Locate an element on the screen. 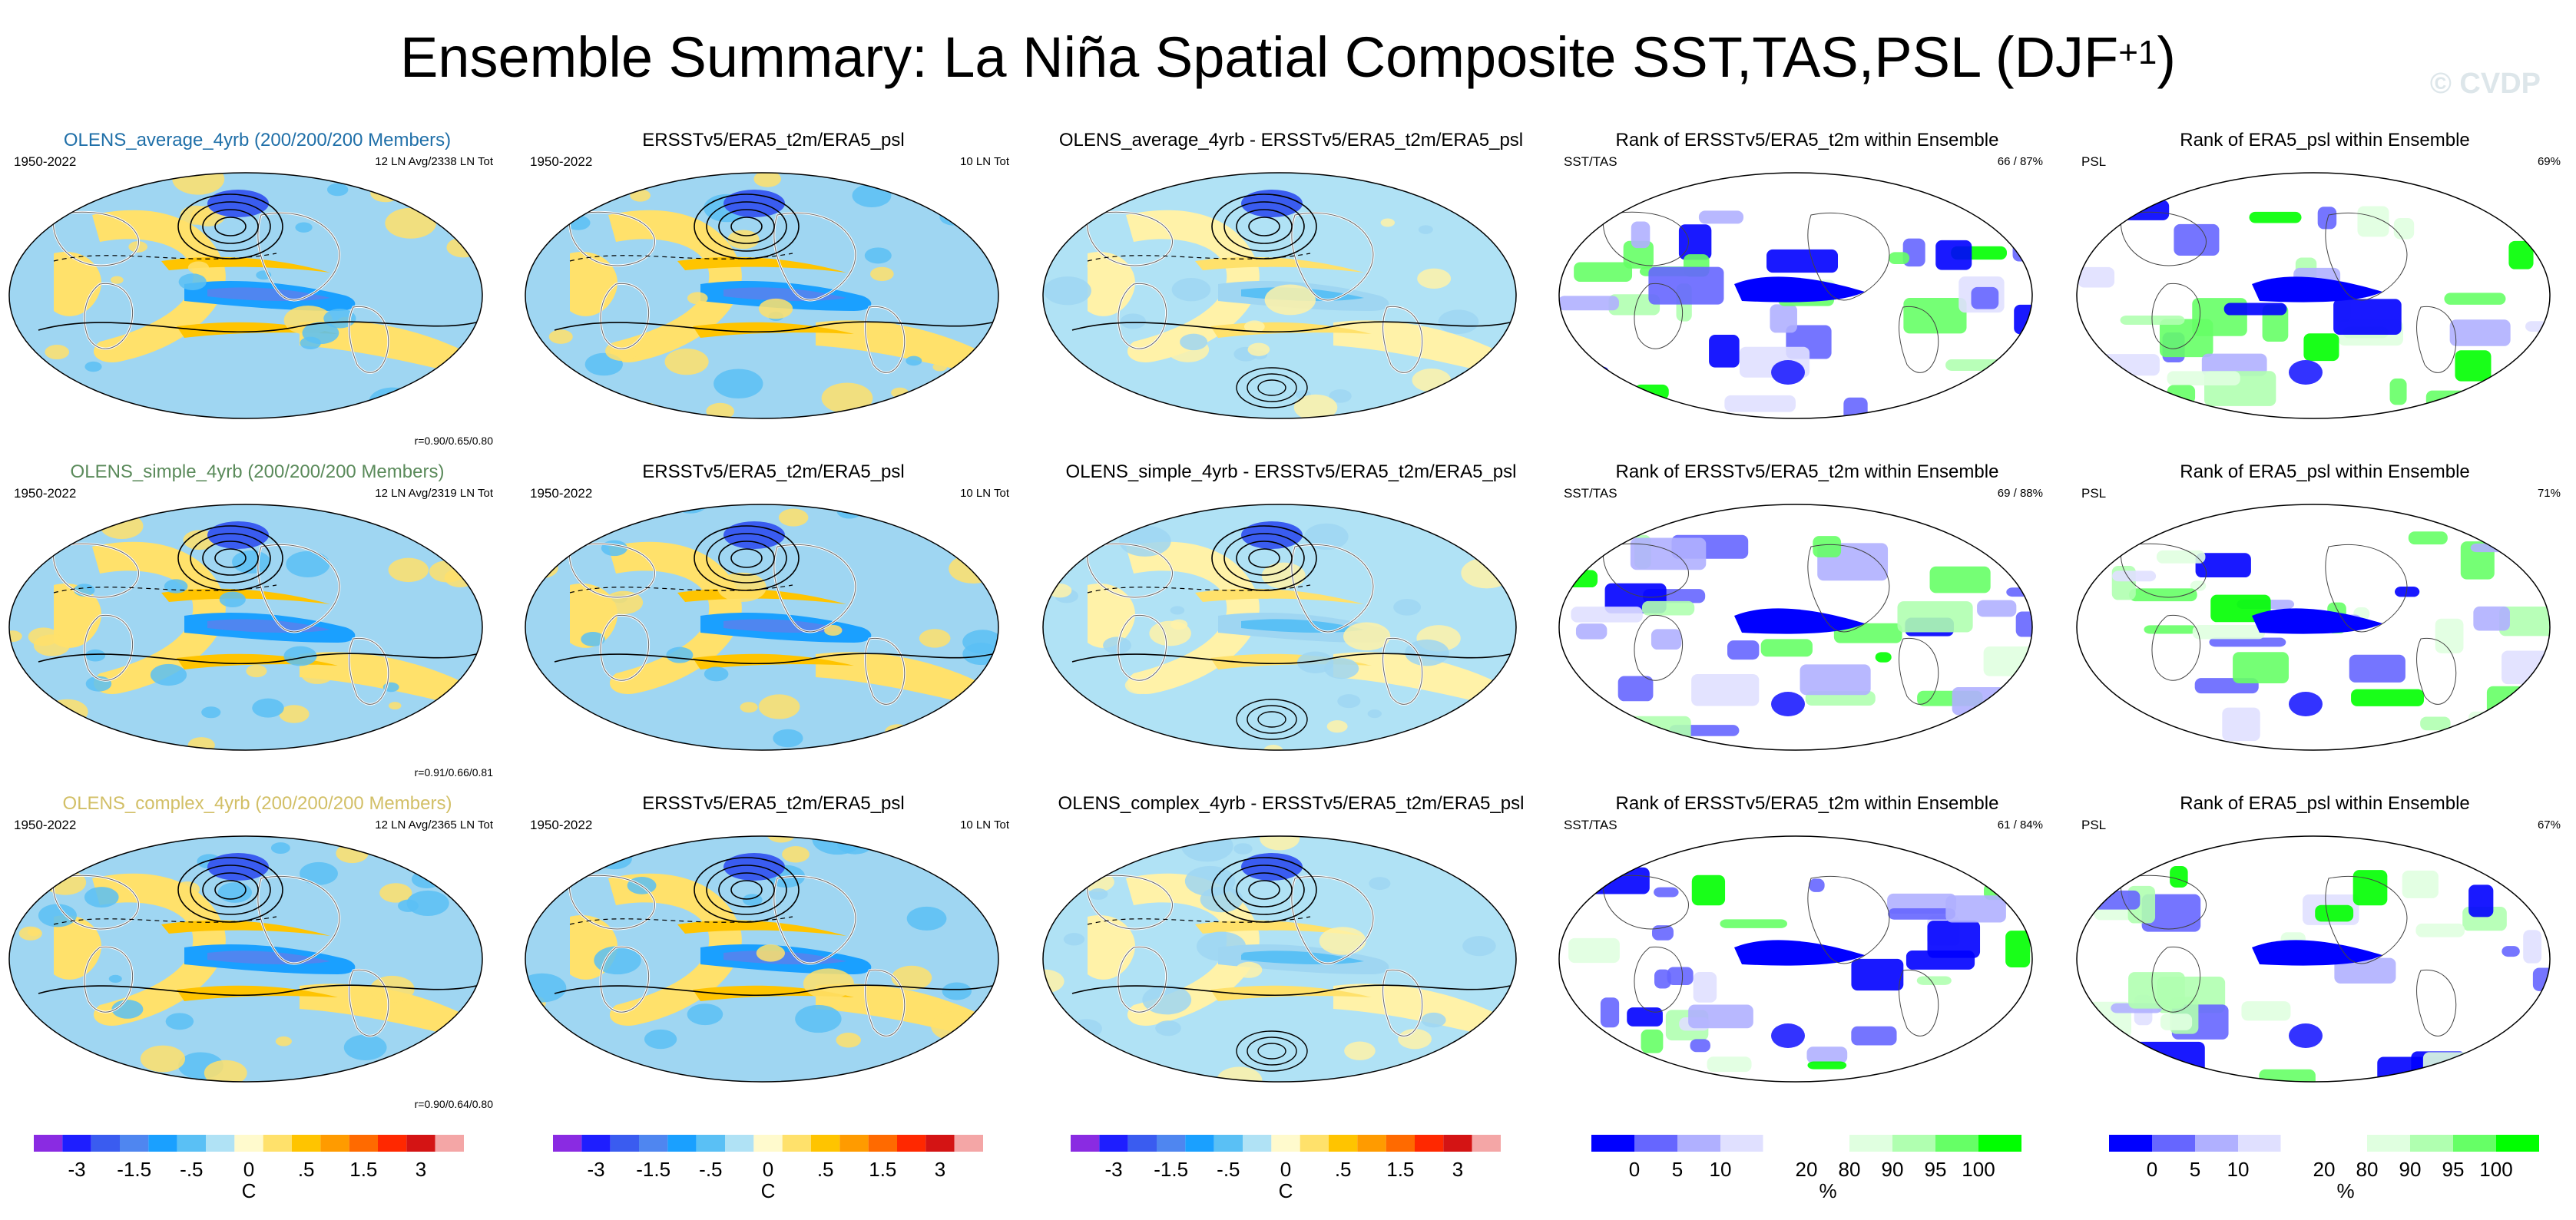 Image resolution: width=2576 pixels, height=1220 pixels. figure-title-superscript: +1 is located at coordinates (2137, 52).